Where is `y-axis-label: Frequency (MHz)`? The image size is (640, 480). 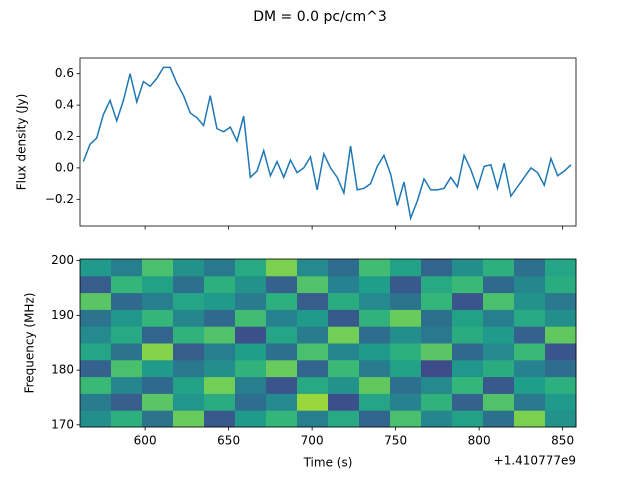
y-axis-label: Frequency (MHz) is located at coordinates (30, 343).